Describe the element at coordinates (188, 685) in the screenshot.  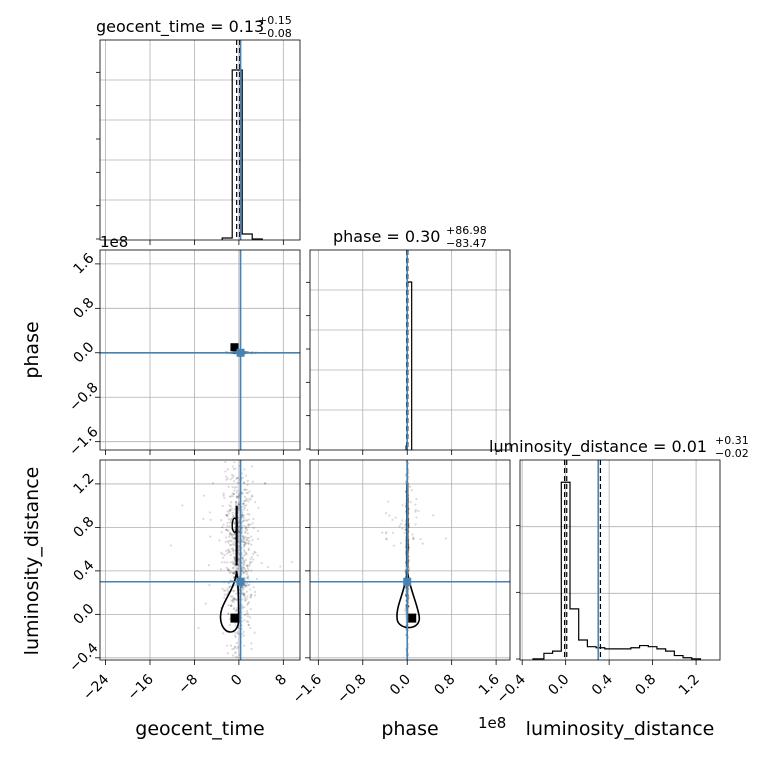
I see `xtick-label: −8` at that location.